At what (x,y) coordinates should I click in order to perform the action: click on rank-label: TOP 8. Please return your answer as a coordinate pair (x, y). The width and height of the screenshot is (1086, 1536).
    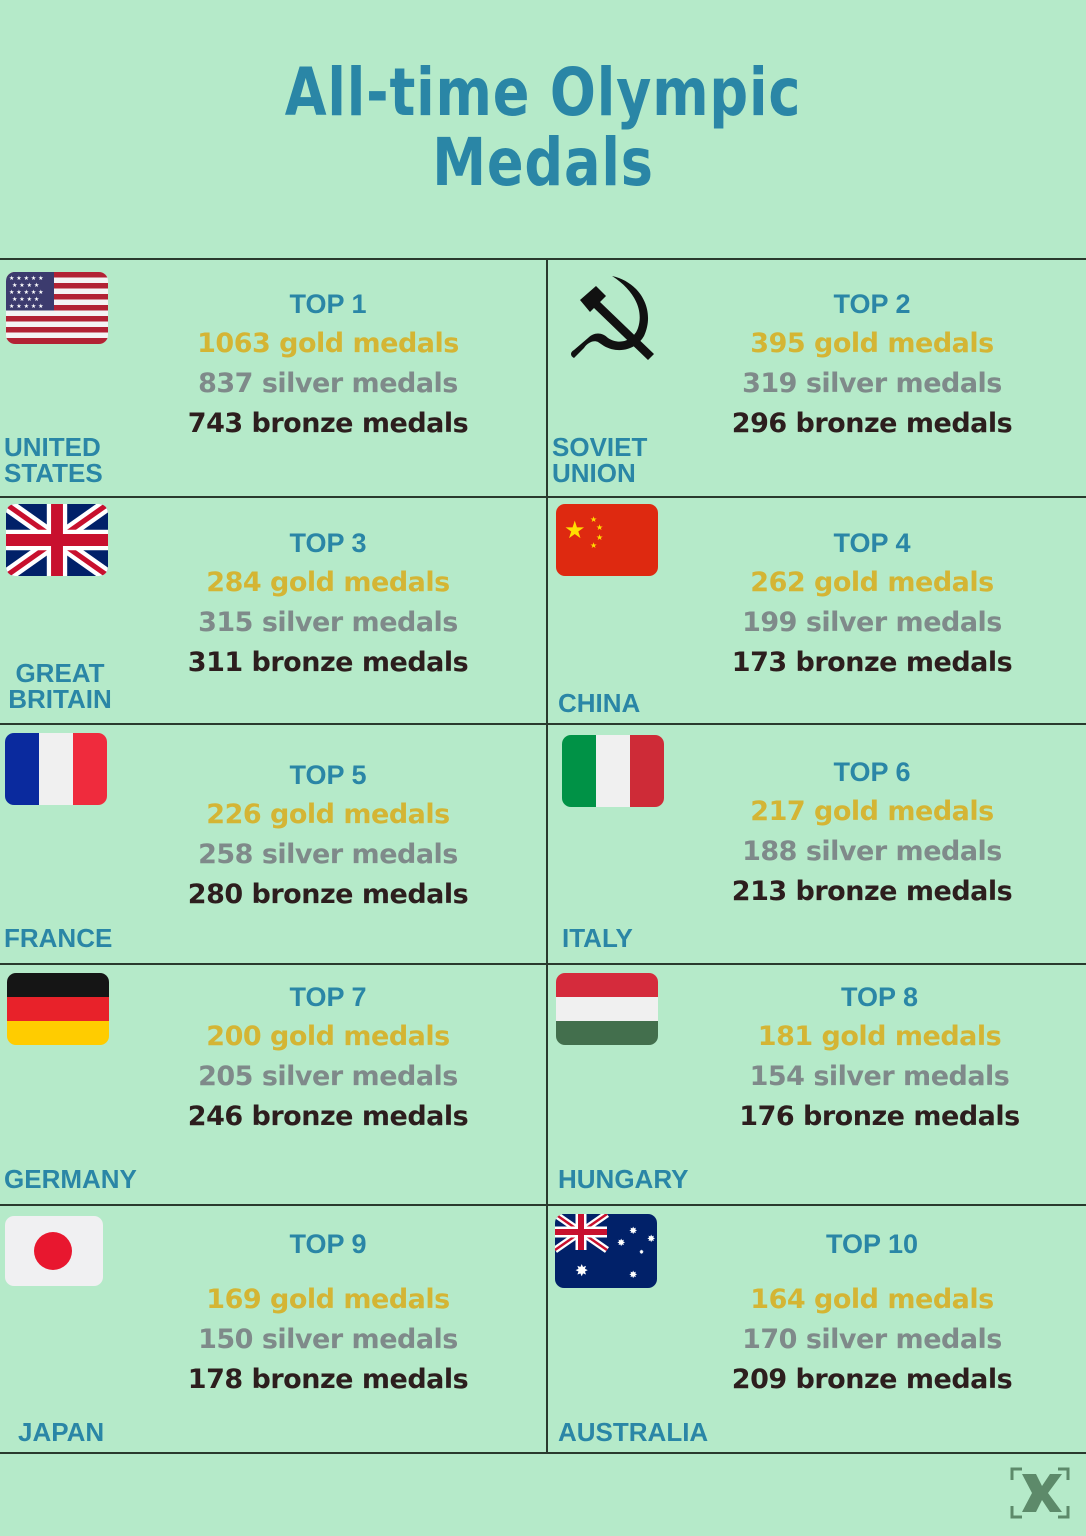
    Looking at the image, I should click on (879, 997).